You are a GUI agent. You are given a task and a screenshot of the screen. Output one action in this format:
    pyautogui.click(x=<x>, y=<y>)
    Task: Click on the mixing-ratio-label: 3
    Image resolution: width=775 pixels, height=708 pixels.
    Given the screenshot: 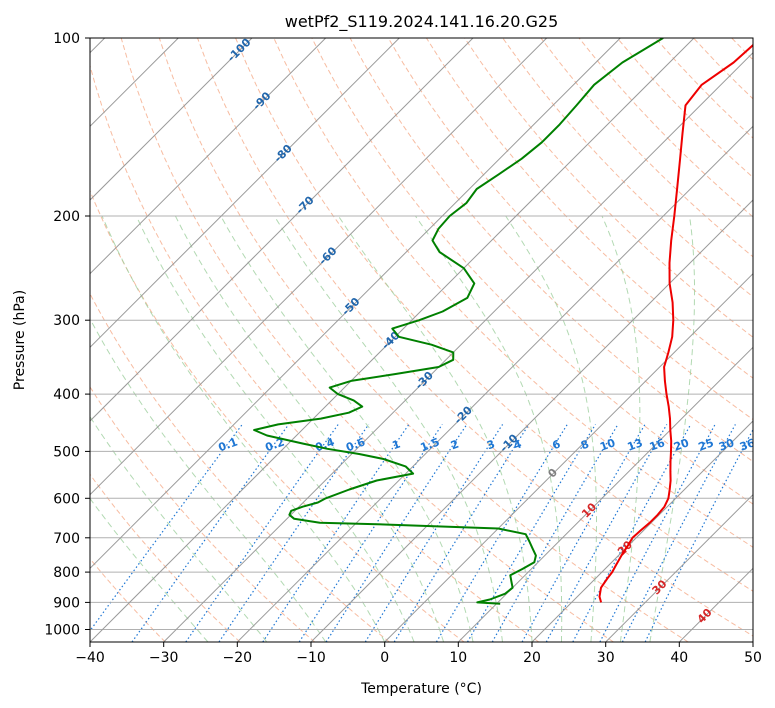 What is the action you would take?
    pyautogui.click(x=491, y=445)
    